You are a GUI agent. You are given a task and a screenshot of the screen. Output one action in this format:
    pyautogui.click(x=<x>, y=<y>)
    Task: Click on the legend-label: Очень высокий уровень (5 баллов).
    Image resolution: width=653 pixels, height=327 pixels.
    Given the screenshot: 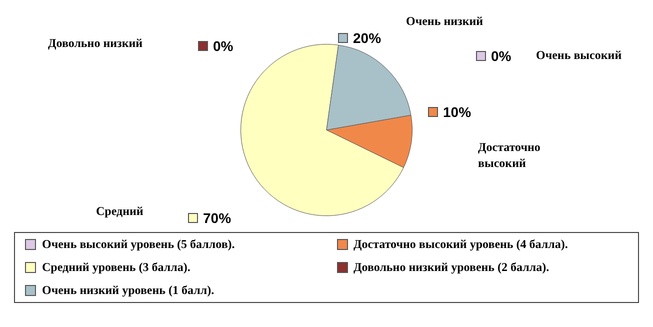 What is the action you would take?
    pyautogui.click(x=138, y=244)
    